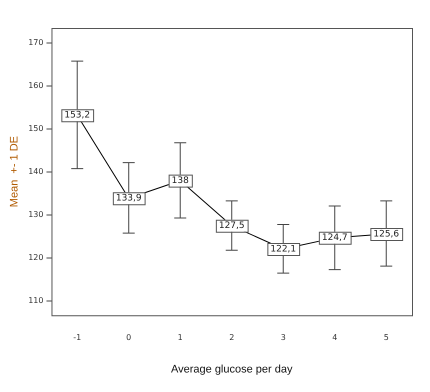 The height and width of the screenshot is (392, 430). I want to click on y-tick-label: 140, so click(36, 171).